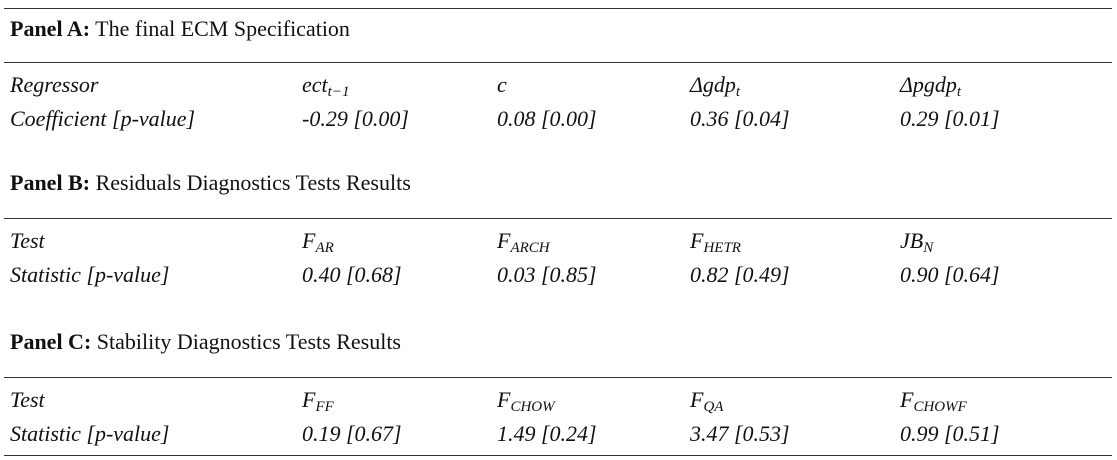  I want to click on table-cell: FQA, so click(706, 401).